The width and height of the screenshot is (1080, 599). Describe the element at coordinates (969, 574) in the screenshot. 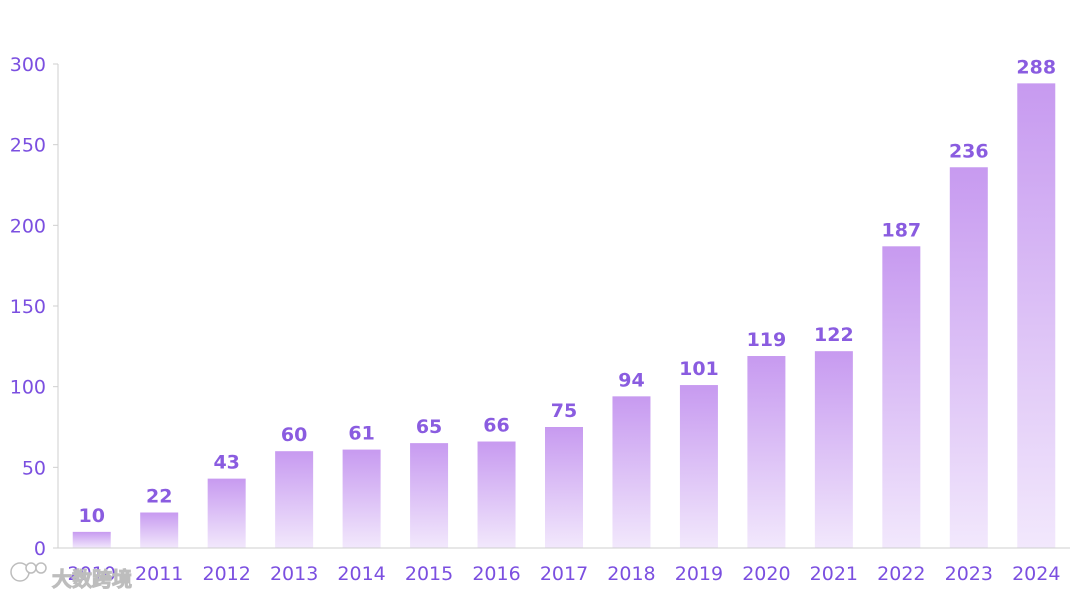

I see `x-tick-label-2023: 2023` at that location.